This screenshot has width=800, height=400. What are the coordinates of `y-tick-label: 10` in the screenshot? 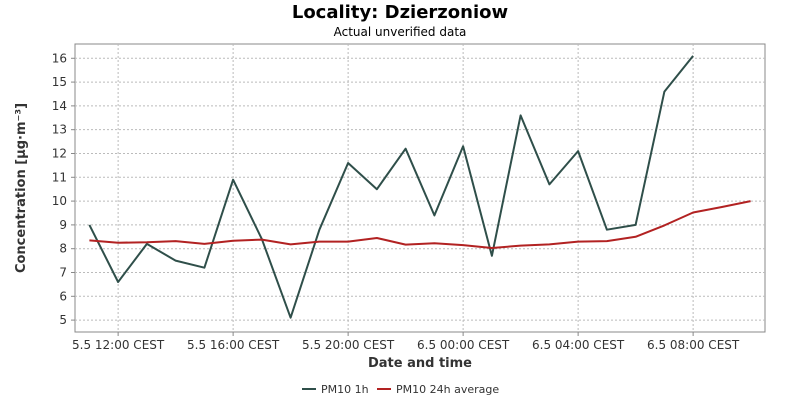 It's located at (59, 201).